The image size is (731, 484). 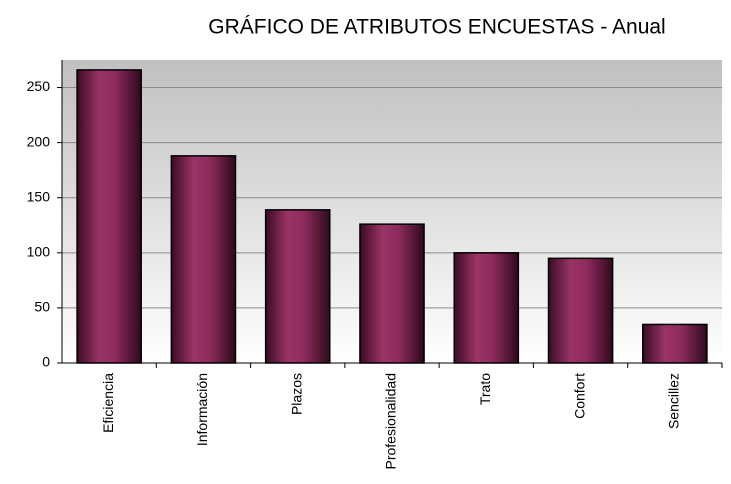 I want to click on y-tick-label: 0, so click(x=46, y=362).